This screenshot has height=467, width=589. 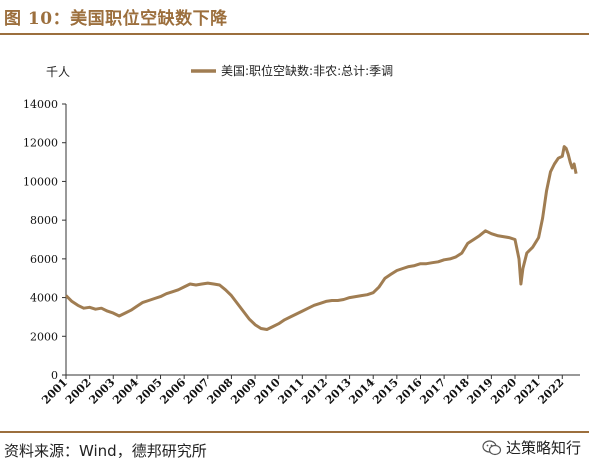 I want to click on x-tick-label: 2019, so click(x=480, y=391).